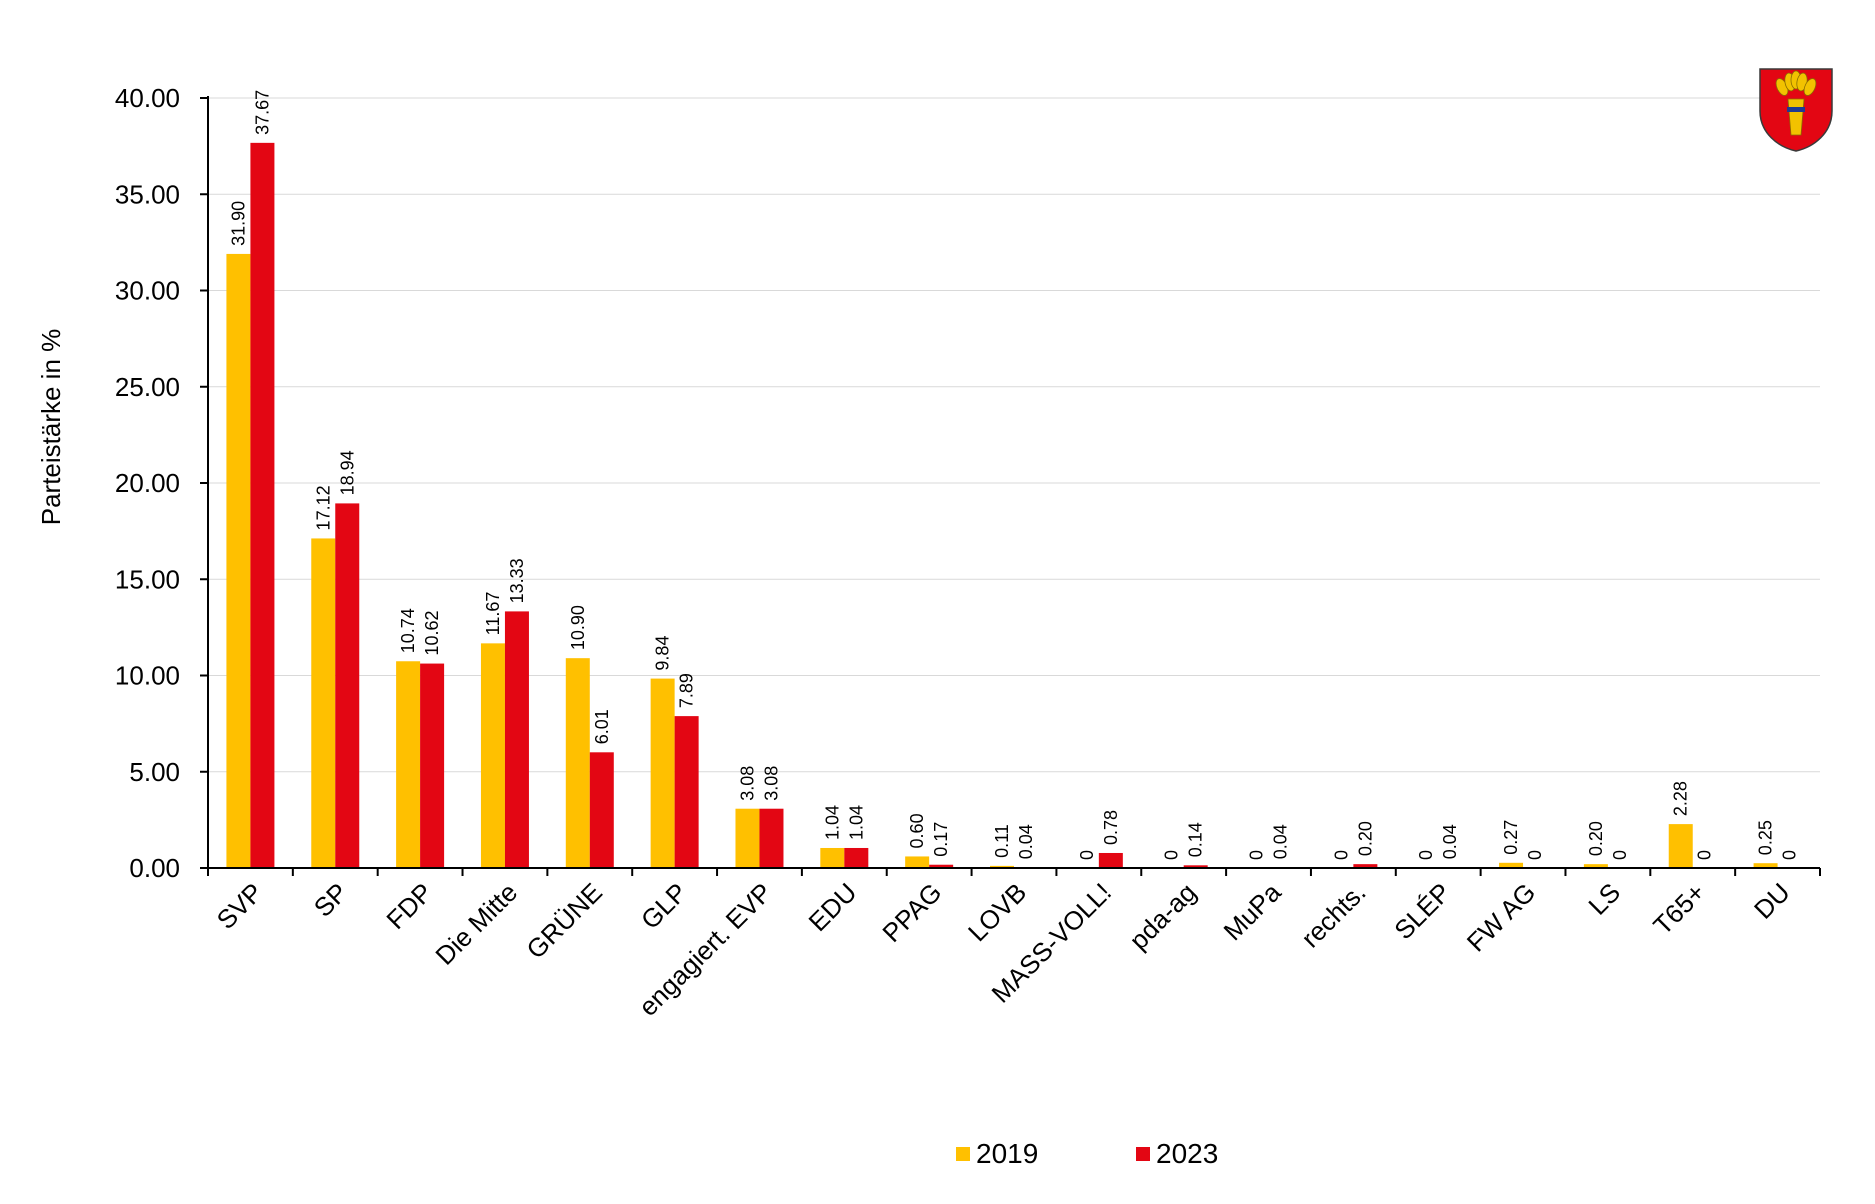  What do you see at coordinates (1501, 917) in the screenshot?
I see `category-label-15: FW AG` at bounding box center [1501, 917].